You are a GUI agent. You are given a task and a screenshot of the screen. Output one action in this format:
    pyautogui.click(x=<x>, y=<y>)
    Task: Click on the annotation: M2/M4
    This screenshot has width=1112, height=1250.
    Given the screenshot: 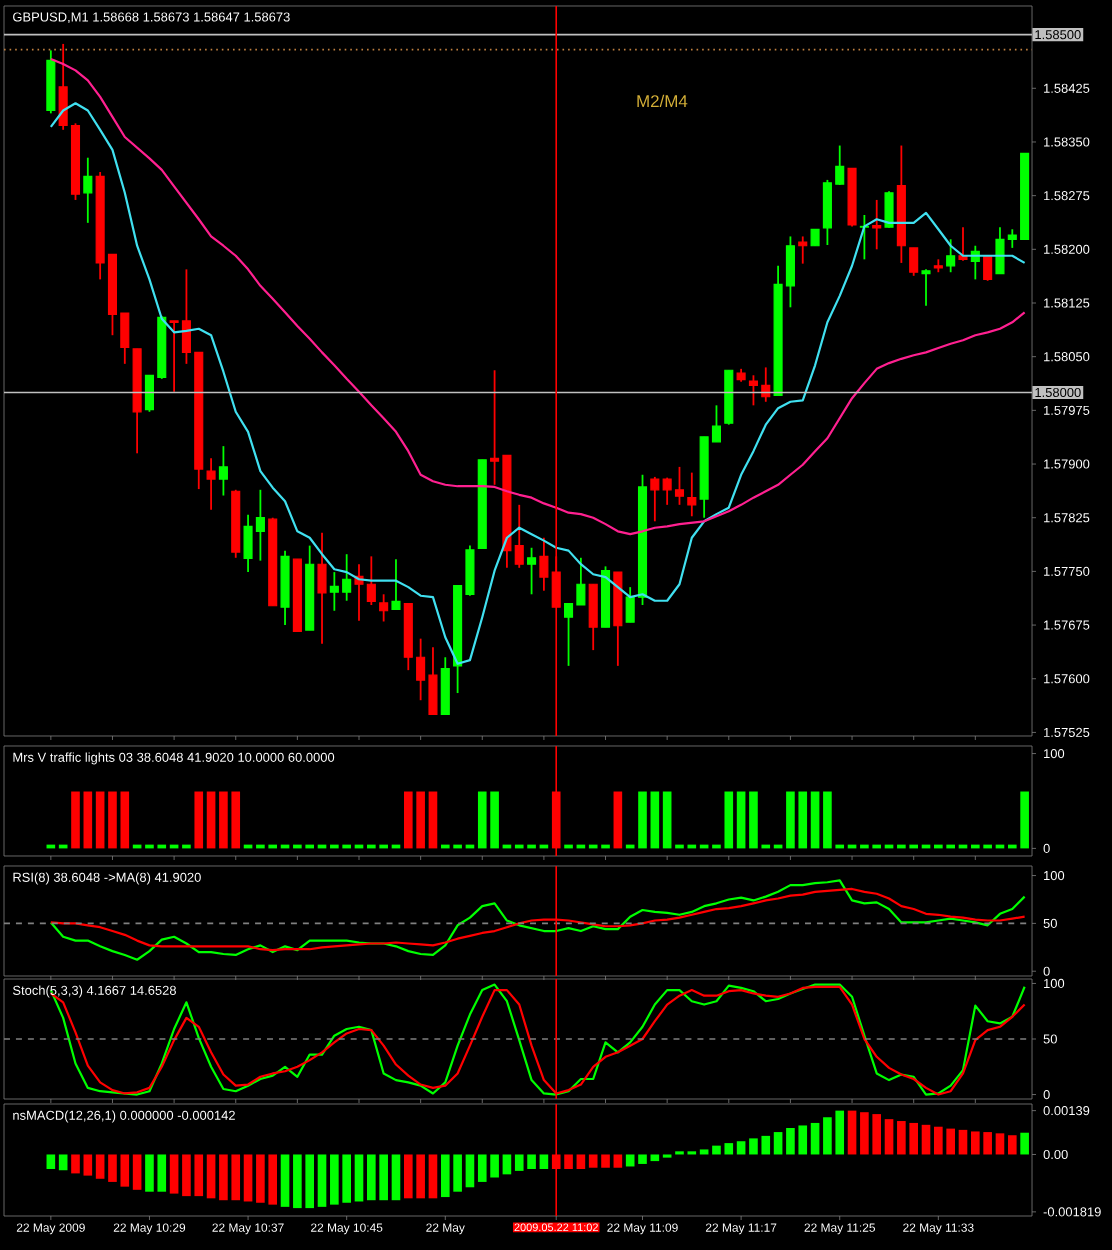 What is the action you would take?
    pyautogui.click(x=662, y=101)
    